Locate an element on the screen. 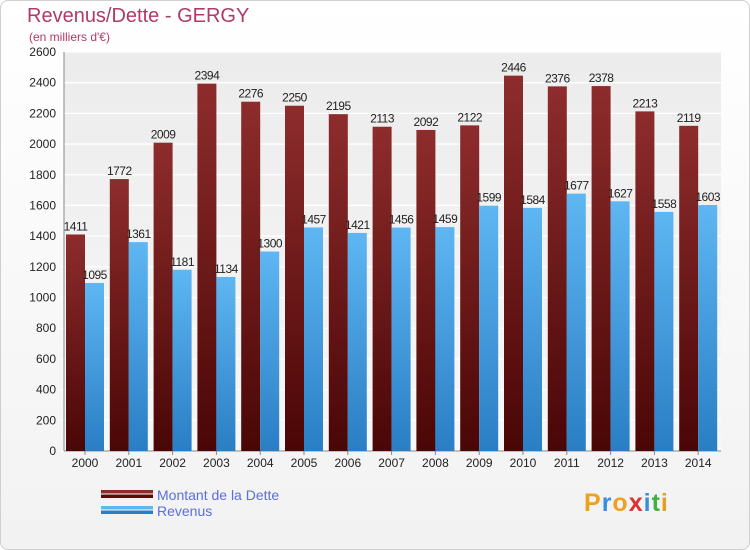 The height and width of the screenshot is (550, 750). x-tick-label: 2007 is located at coordinates (391, 463).